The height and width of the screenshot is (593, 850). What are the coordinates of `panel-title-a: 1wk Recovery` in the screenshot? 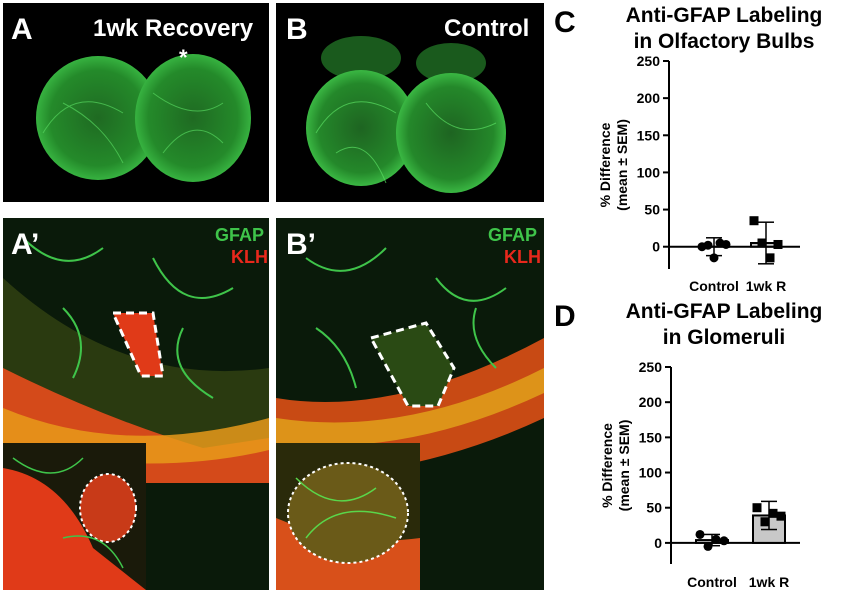 It's located at (173, 28).